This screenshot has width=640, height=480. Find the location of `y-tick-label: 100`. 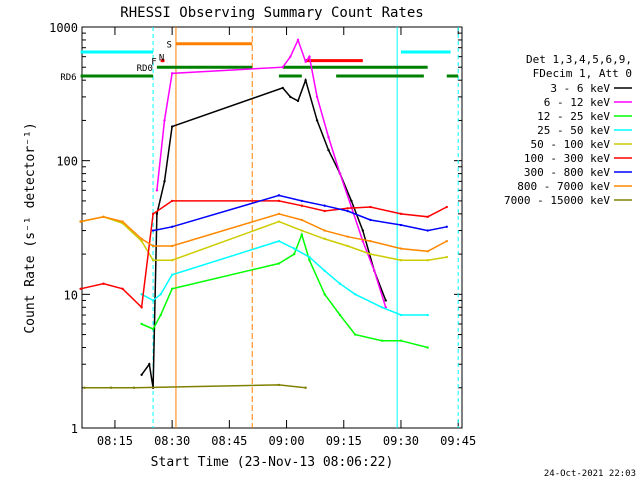

y-tick-label: 100 is located at coordinates (67, 162).